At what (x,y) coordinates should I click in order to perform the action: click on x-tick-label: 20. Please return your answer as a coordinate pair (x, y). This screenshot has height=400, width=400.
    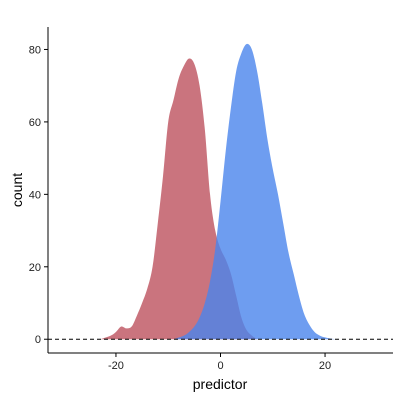
    Looking at the image, I should click on (325, 366).